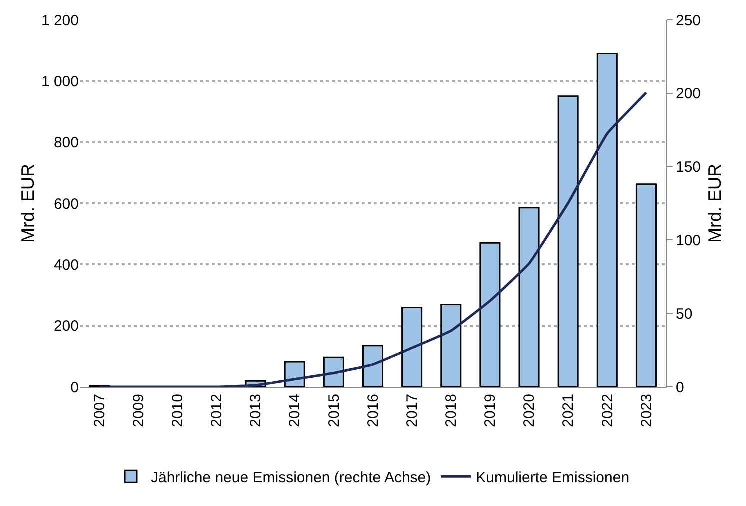 This screenshot has height=506, width=746. Describe the element at coordinates (295, 411) in the screenshot. I see `x-tick-label: 2014` at that location.